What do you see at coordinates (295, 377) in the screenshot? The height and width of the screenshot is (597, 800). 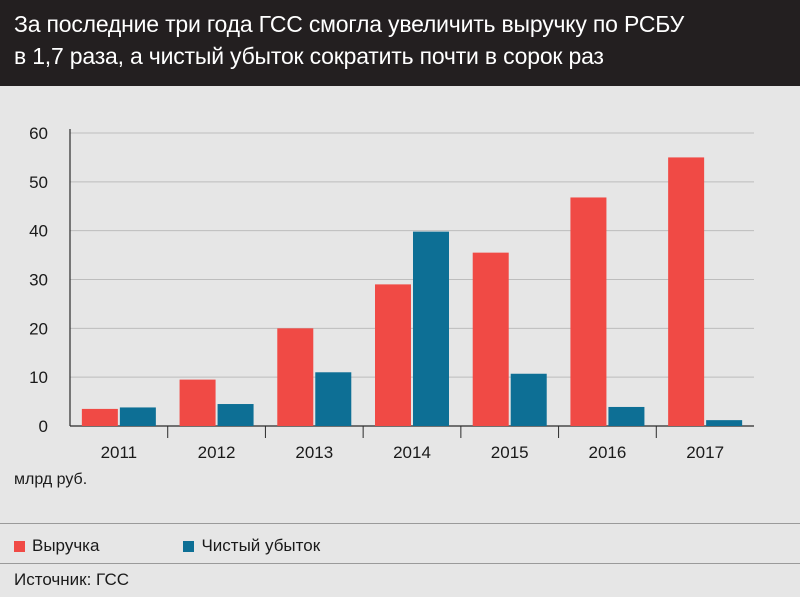 I see `bar-revenue-2013` at bounding box center [295, 377].